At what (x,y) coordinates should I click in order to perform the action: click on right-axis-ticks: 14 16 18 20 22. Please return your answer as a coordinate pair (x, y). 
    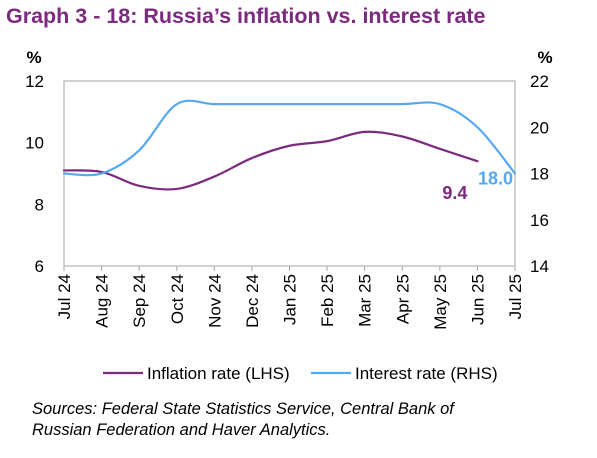
    Looking at the image, I should click on (539, 174).